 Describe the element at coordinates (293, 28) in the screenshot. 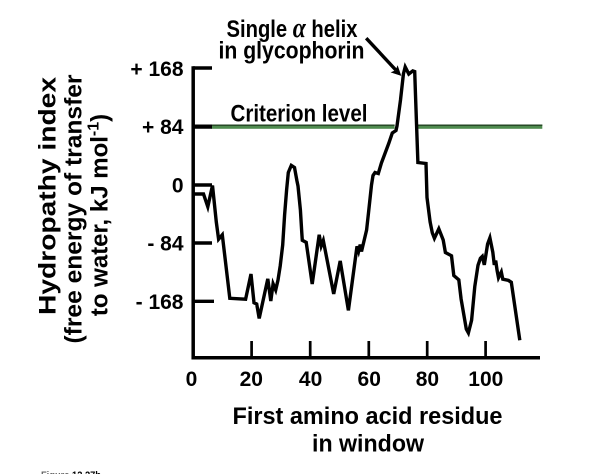

I see `svg-text: Single α helix` at that location.